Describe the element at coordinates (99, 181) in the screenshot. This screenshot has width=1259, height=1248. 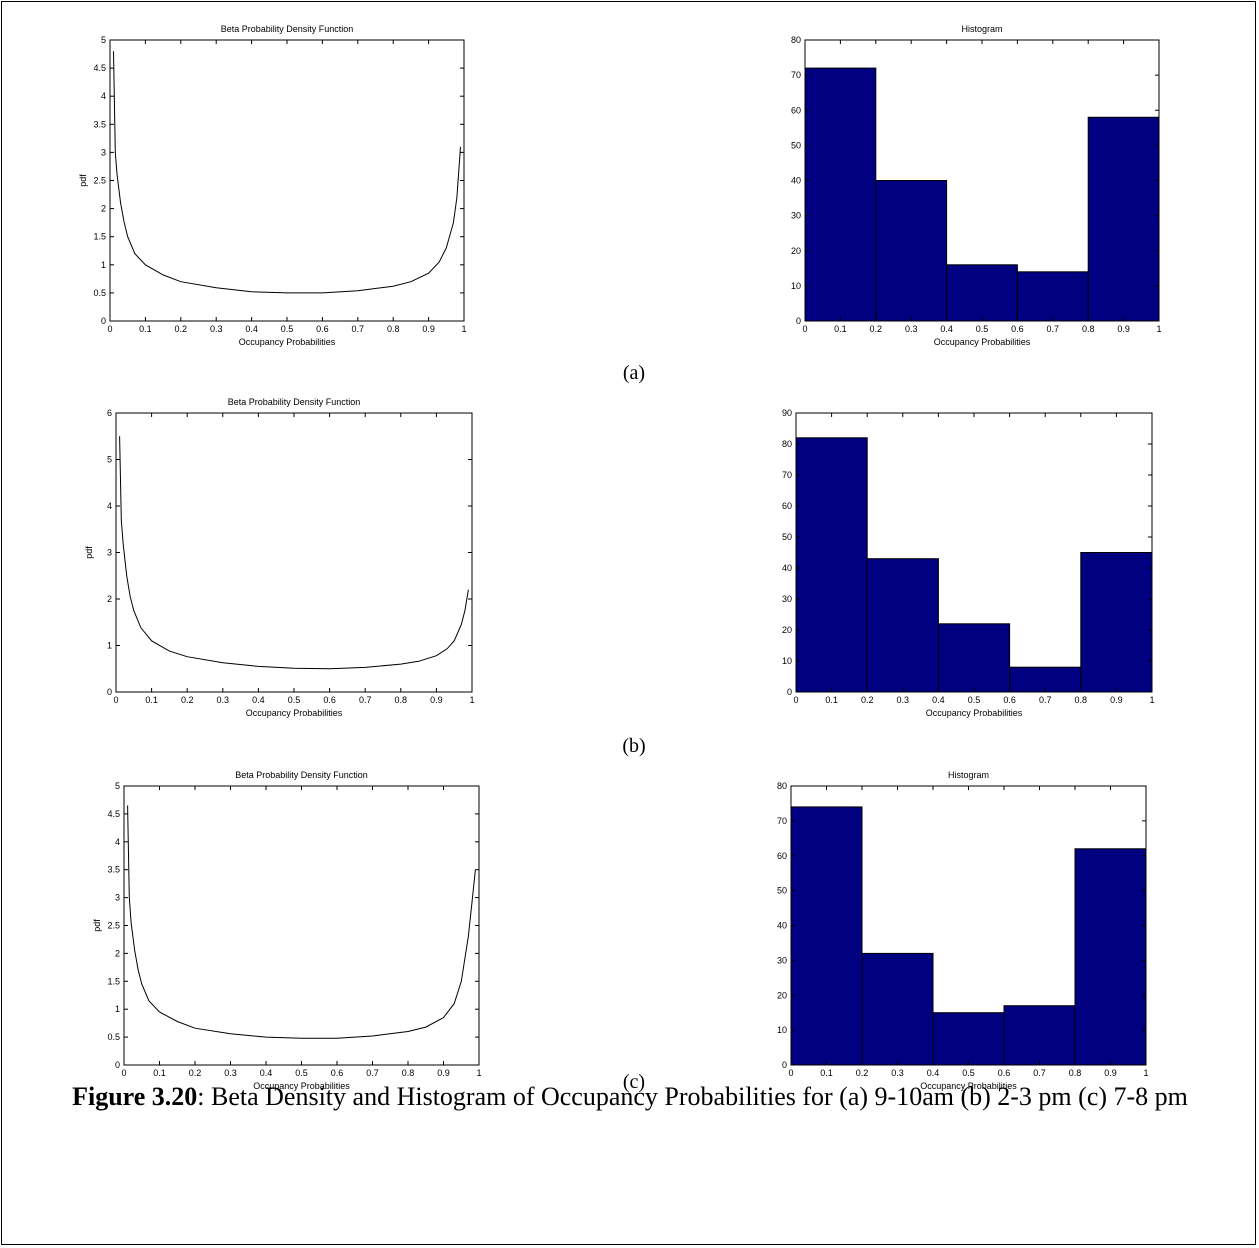
I see `y-tick-label: 2.5` at that location.